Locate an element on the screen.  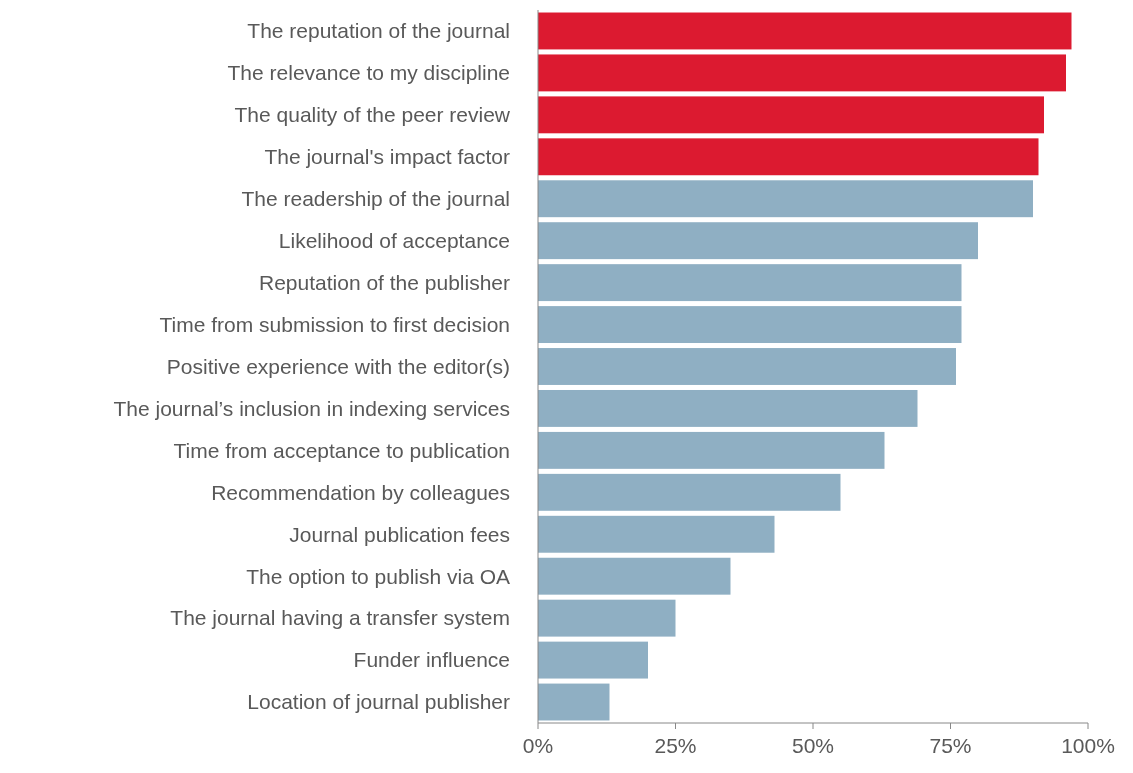
y-tick-label: Recommendation by colleagues is located at coordinates (360, 492).